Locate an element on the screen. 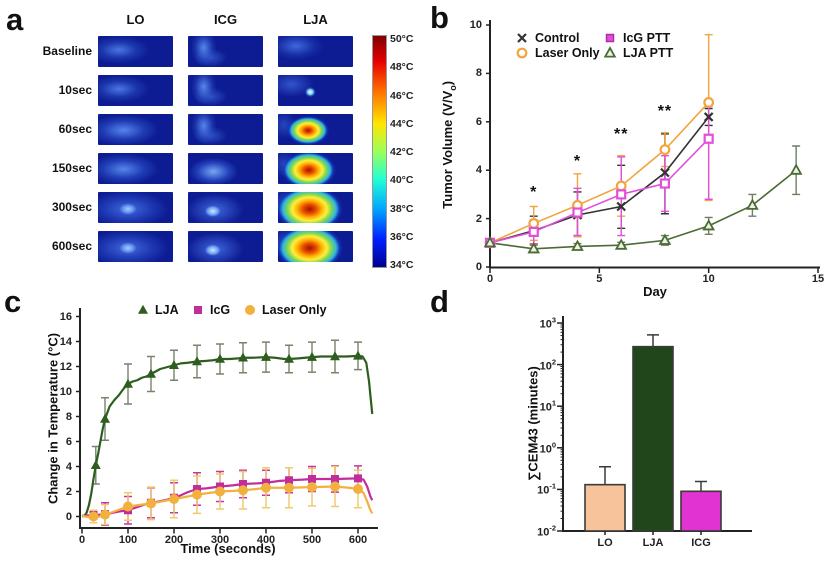 The image size is (824, 574). panel-c-y-tick-label: 8 is located at coordinates (68, 416).